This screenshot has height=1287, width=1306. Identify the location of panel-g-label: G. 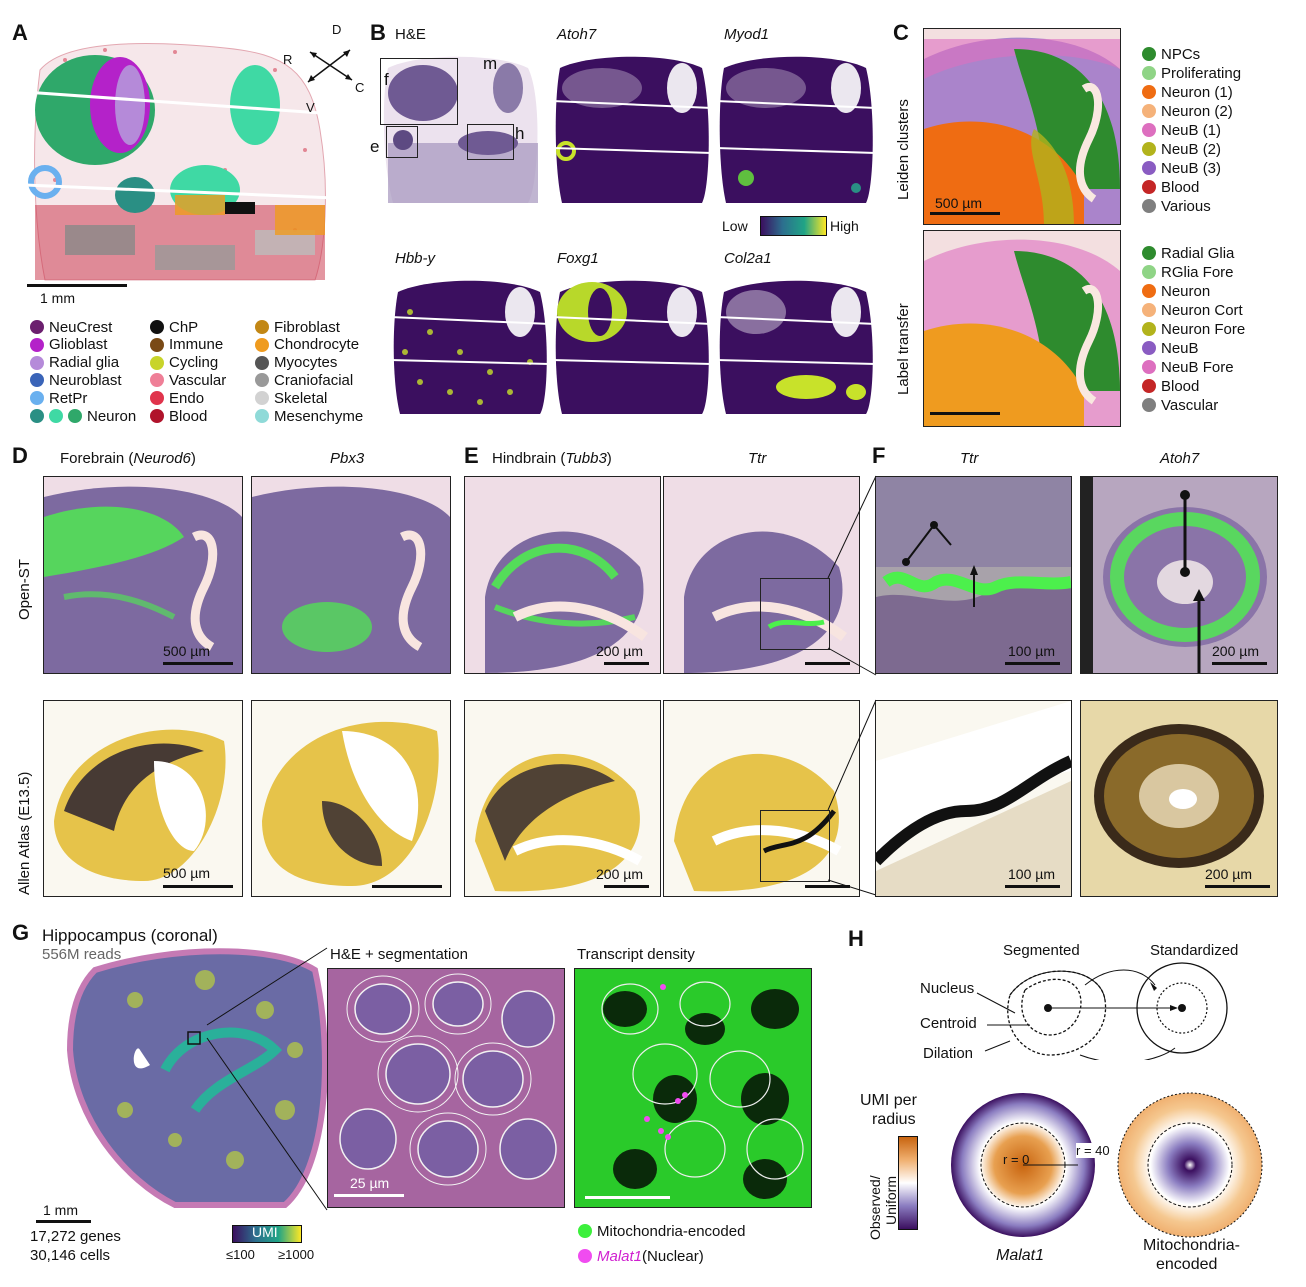
(21, 932).